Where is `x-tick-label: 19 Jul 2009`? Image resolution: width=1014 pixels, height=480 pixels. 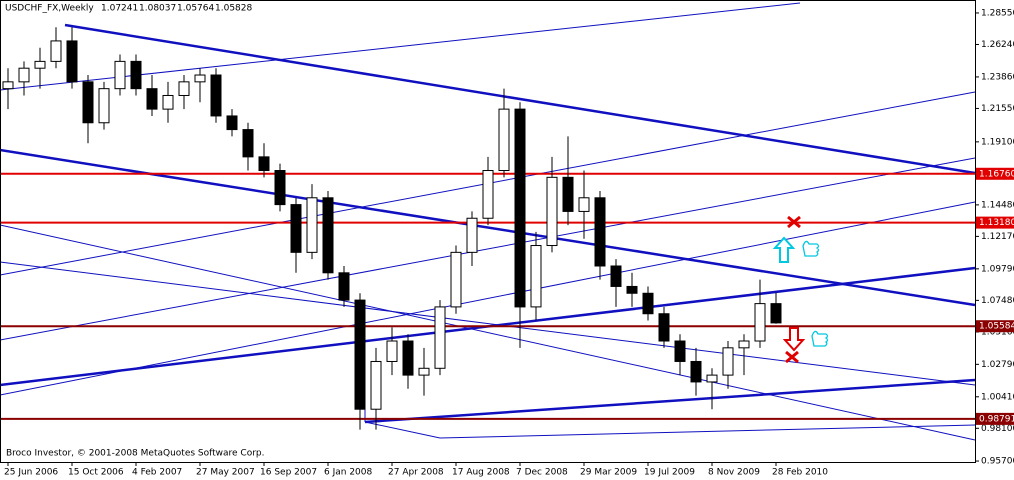 x-tick-label: 19 Jul 2009 is located at coordinates (669, 473).